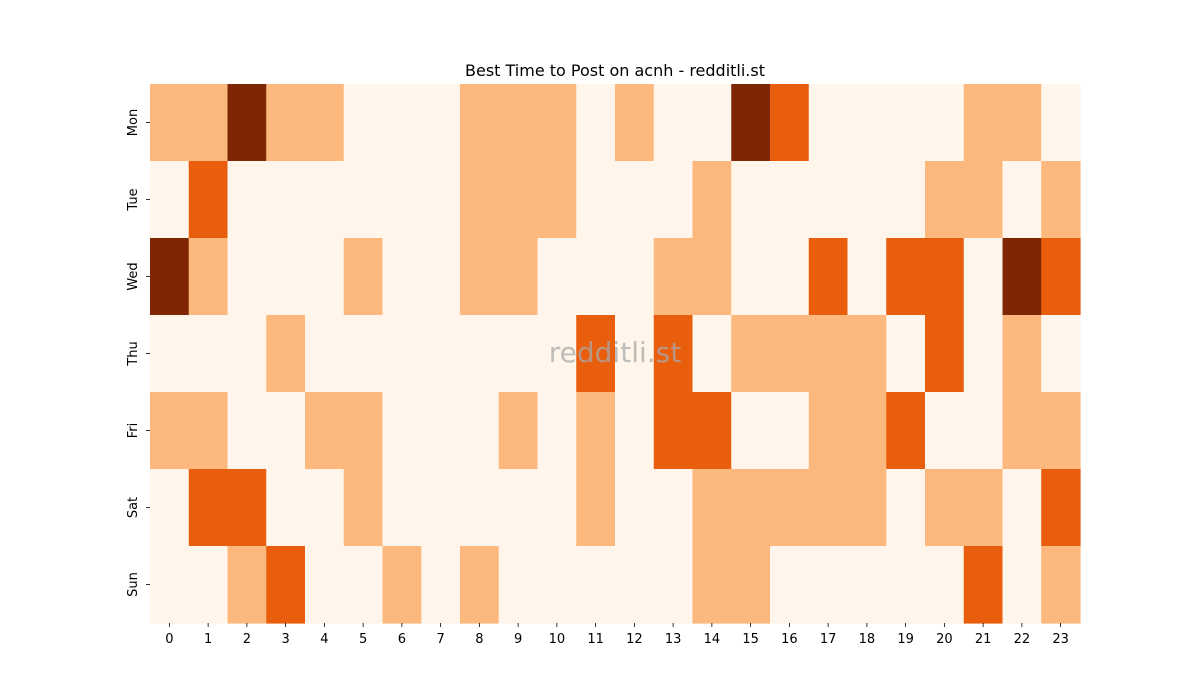  What do you see at coordinates (133, 584) in the screenshot?
I see `y-tick-label: Sun` at bounding box center [133, 584].